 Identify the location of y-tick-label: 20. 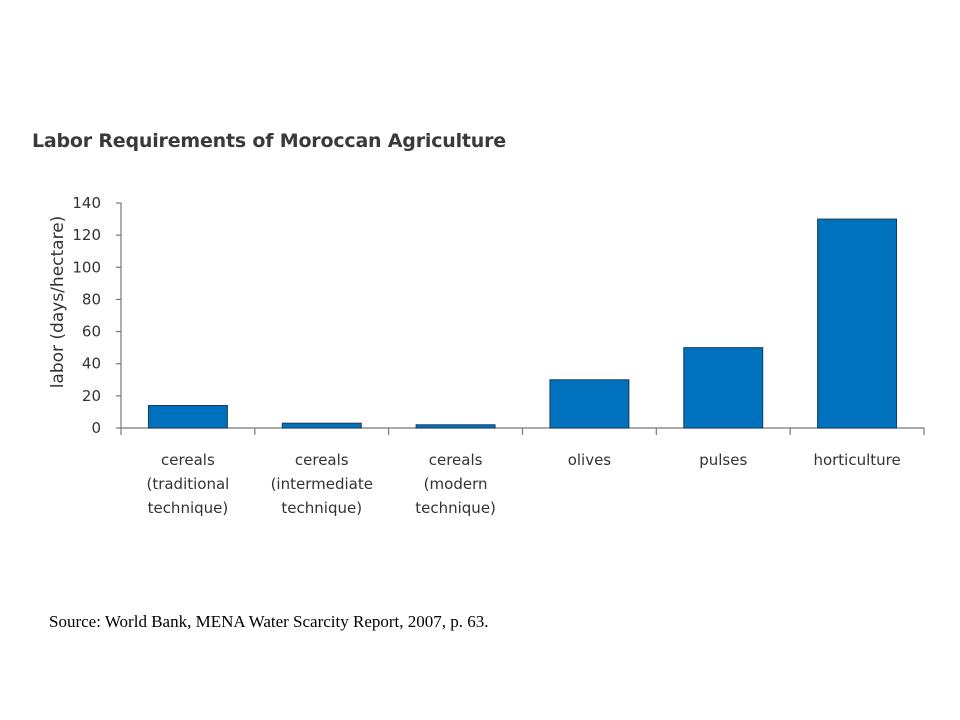
(91, 396).